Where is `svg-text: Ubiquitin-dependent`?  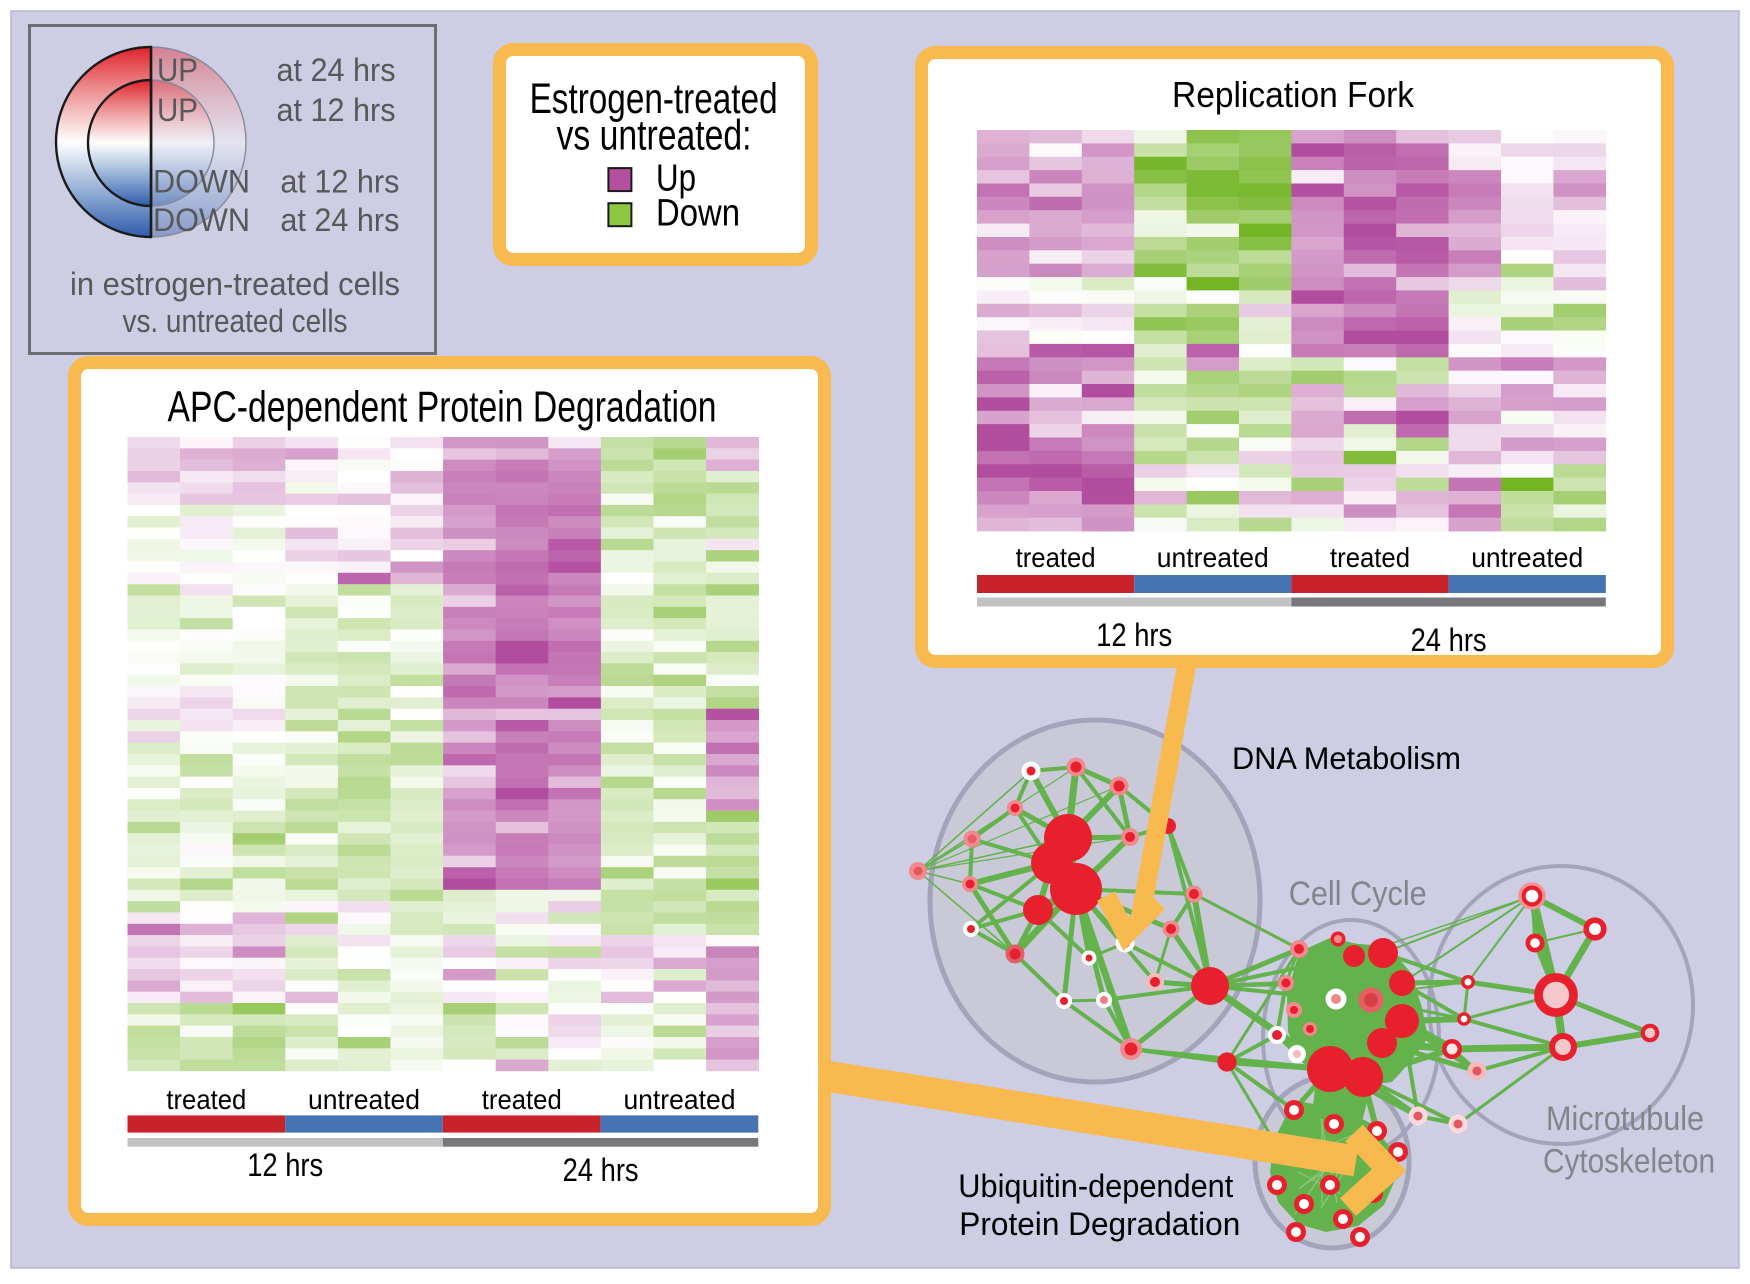
svg-text: Ubiquitin-dependent is located at coordinates (1095, 1186).